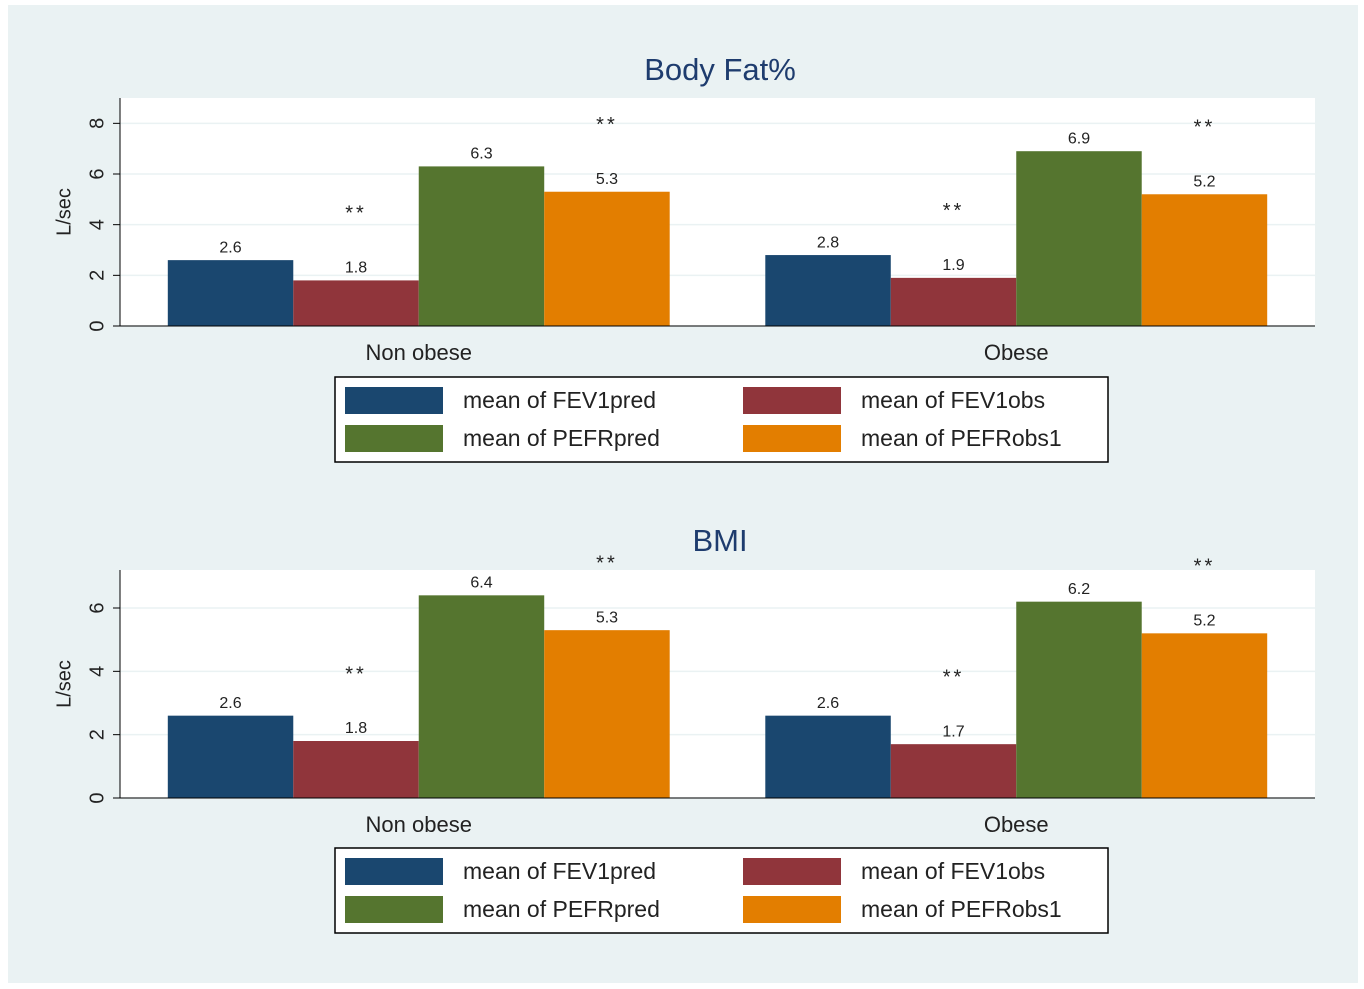  I want to click on y-tick-label: 8, so click(97, 123).